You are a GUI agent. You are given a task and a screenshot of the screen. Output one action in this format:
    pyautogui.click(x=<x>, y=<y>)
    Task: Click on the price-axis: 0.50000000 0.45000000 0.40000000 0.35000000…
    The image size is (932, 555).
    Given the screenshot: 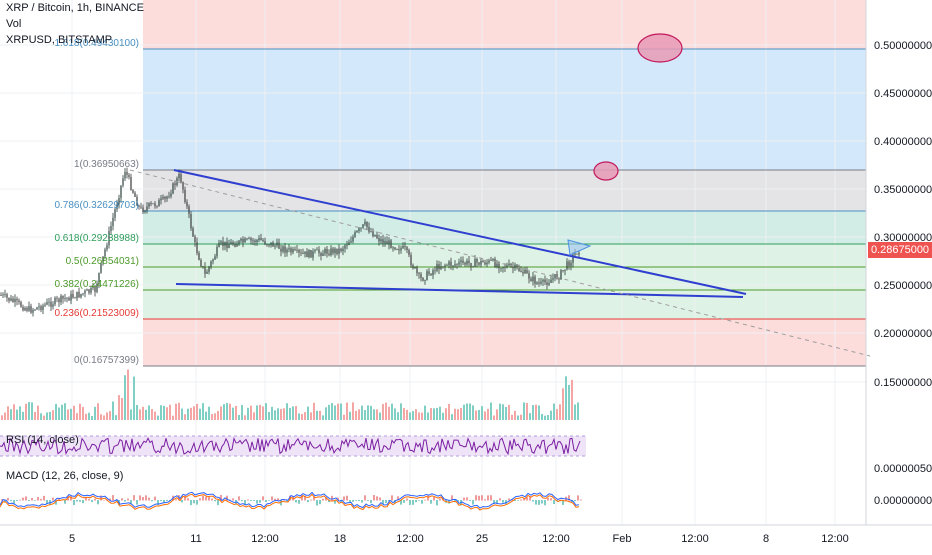 What is the action you would take?
    pyautogui.click(x=898, y=262)
    